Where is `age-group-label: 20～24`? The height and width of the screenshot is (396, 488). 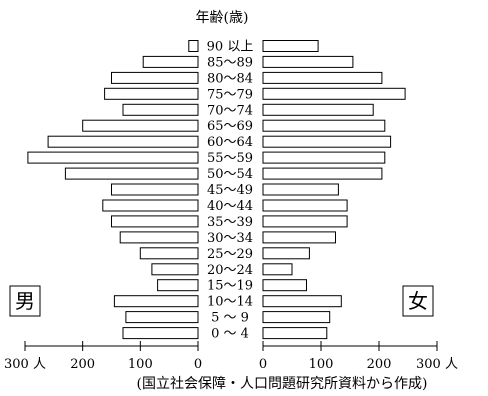
age-group-label: 20～24 is located at coordinates (230, 270).